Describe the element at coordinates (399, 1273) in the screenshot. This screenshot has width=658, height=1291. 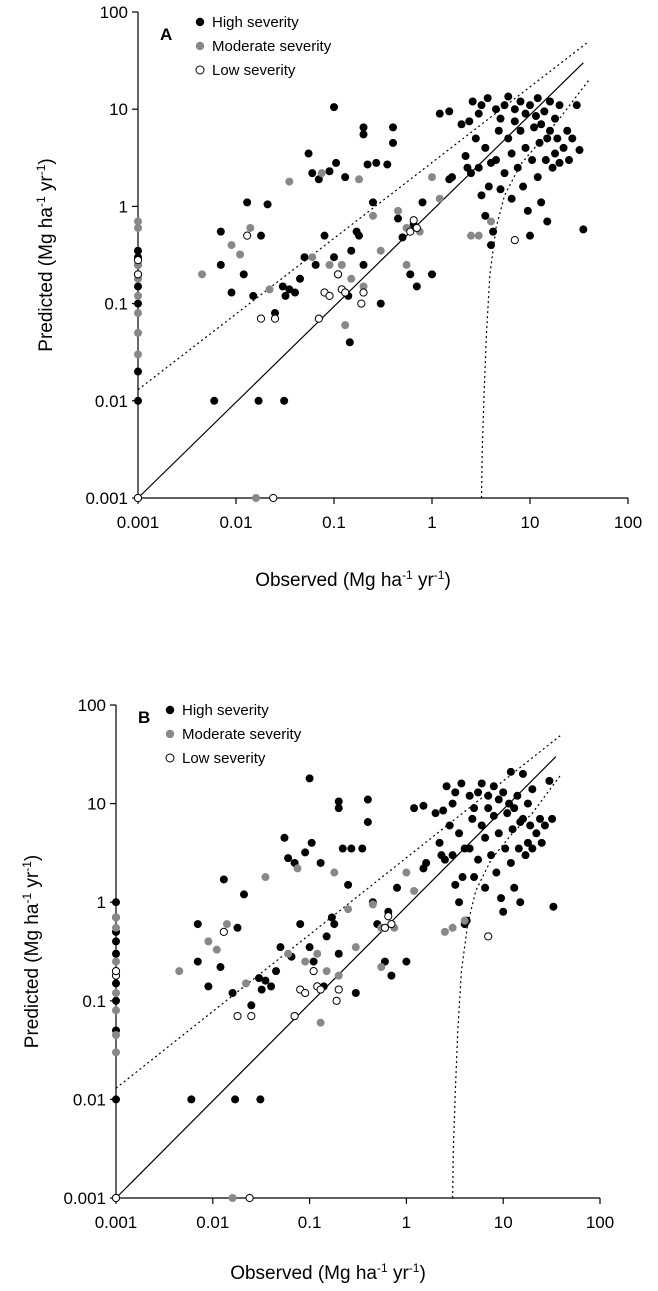
I see `x-axis-title-mid: yr` at that location.